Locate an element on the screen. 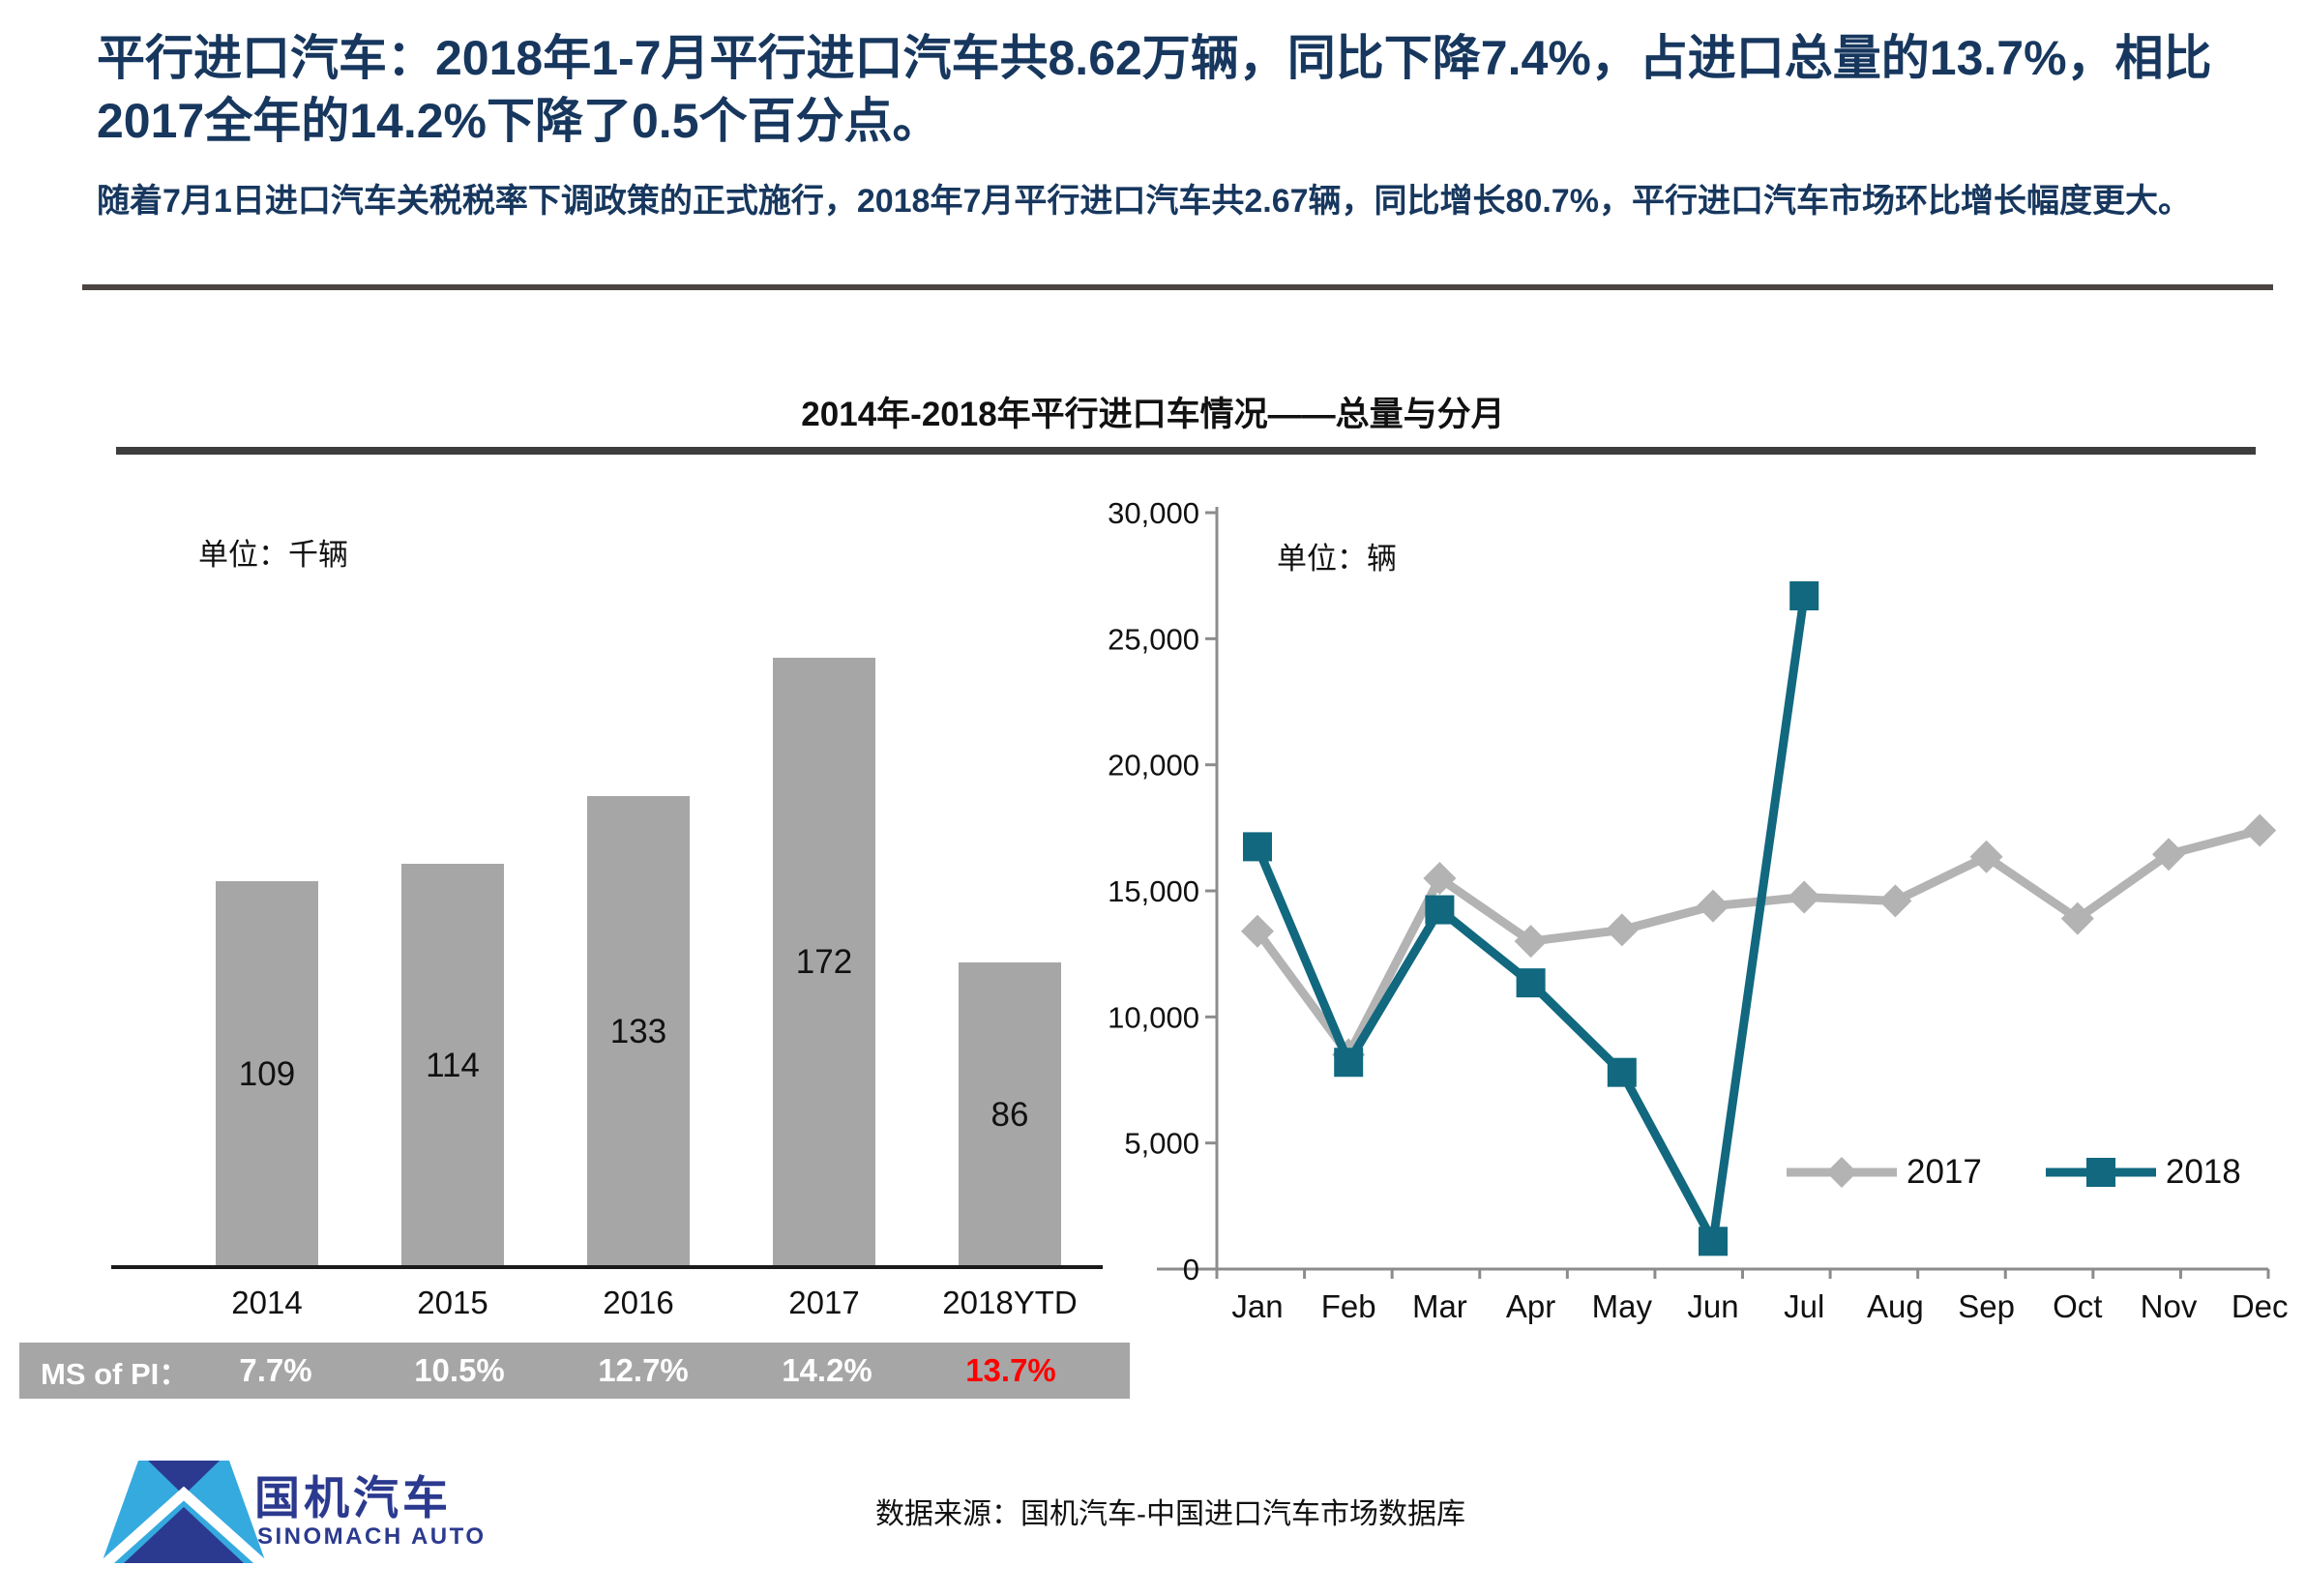 This screenshot has width=2306, height=1596. legend-item-2018: 2018 is located at coordinates (2142, 1172).